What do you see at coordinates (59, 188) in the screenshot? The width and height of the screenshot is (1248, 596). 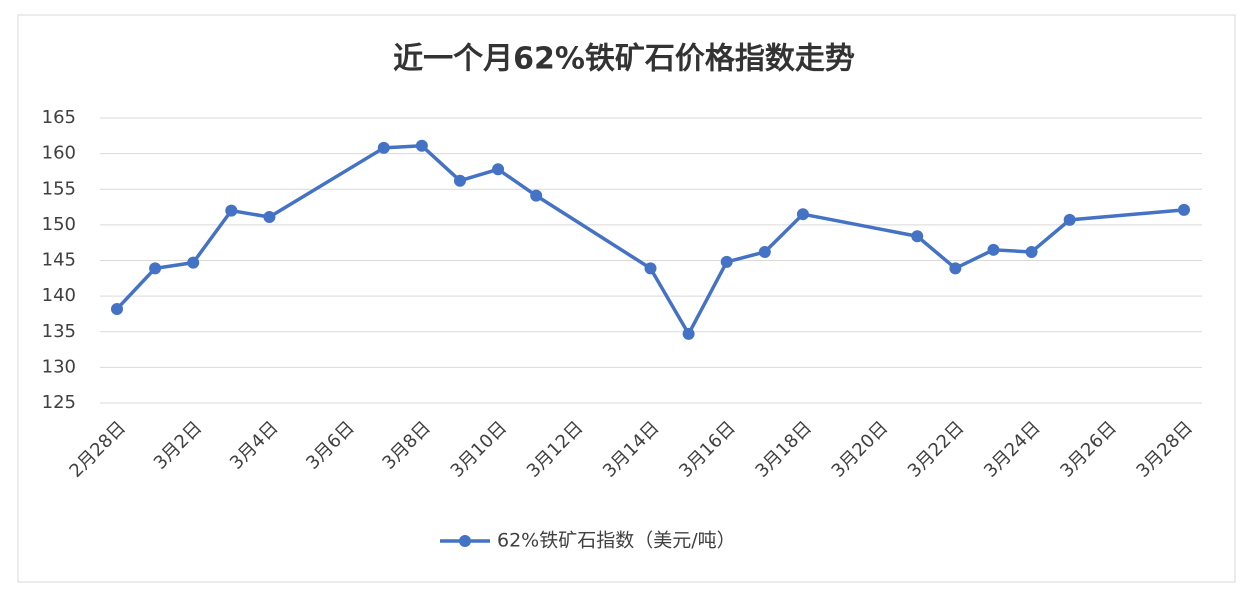 I see `y-tick-label: 155` at bounding box center [59, 188].